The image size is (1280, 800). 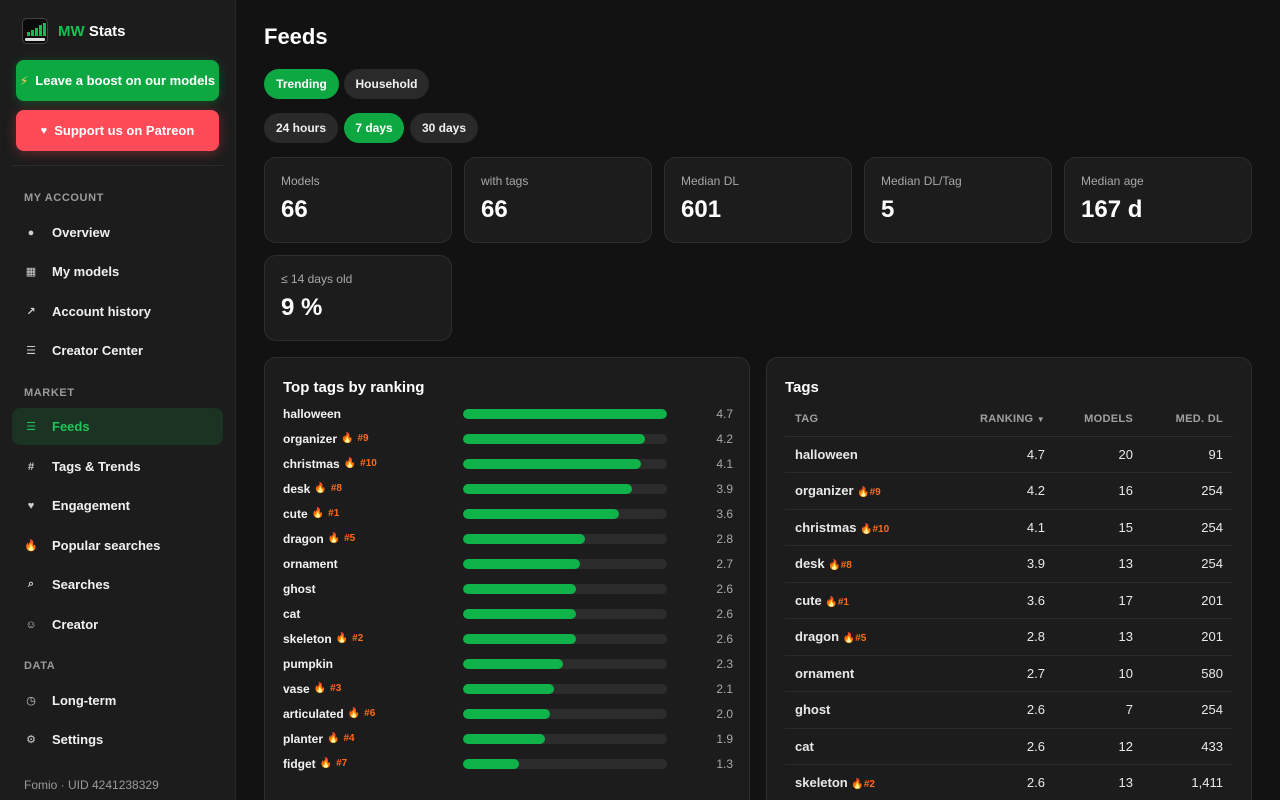 I want to click on ranking-row: desk 🔥 #8 3.9, so click(x=508, y=488).